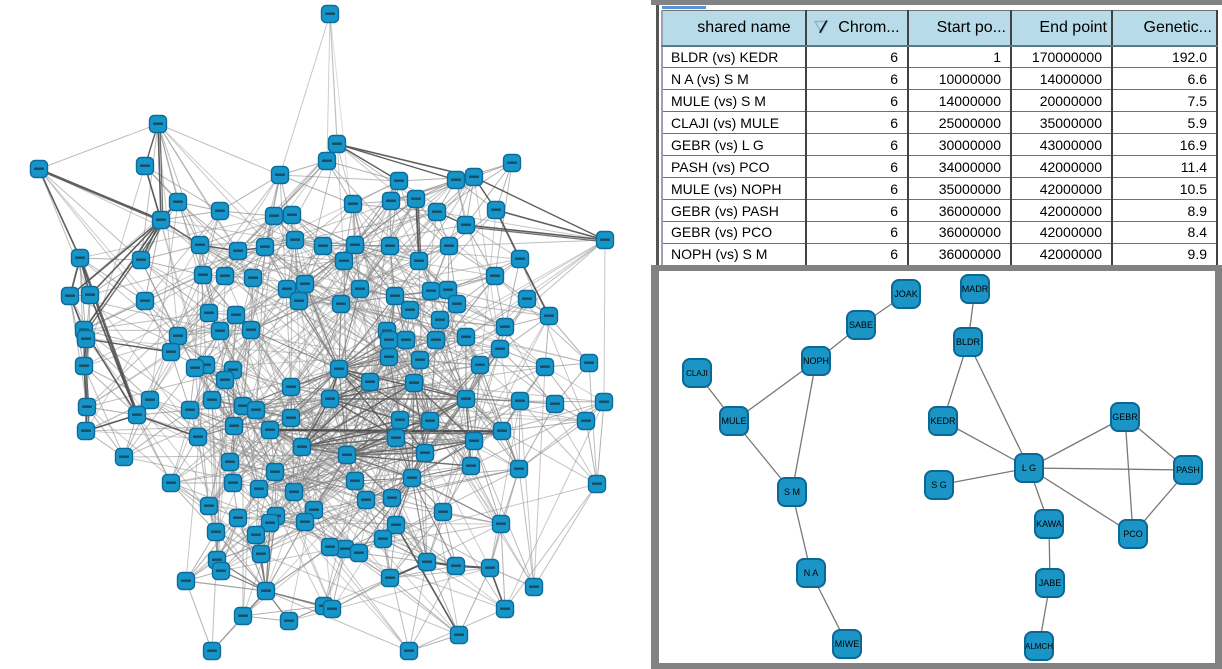 Image resolution: width=1222 pixels, height=669 pixels. What do you see at coordinates (733, 421) in the screenshot?
I see `svg-text: MULE` at bounding box center [733, 421].